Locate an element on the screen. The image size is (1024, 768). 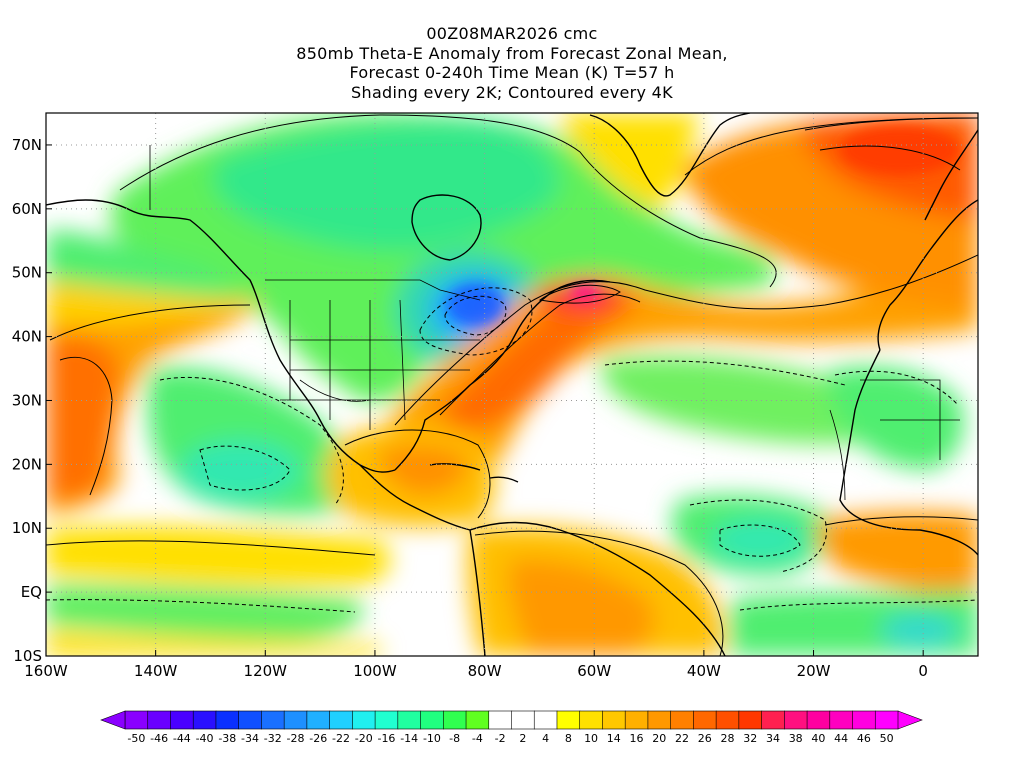
longitude-axis: 160W 140W 120W 100W 80W 60W 40W 20W 0 is located at coordinates (476, 665).